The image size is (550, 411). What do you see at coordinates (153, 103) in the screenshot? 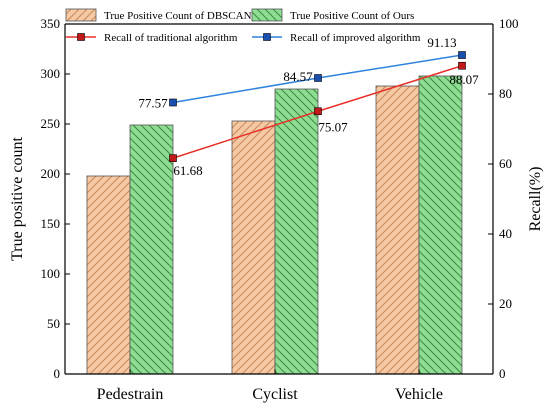
I see `data-label-improved-0: 77.57` at bounding box center [153, 103].